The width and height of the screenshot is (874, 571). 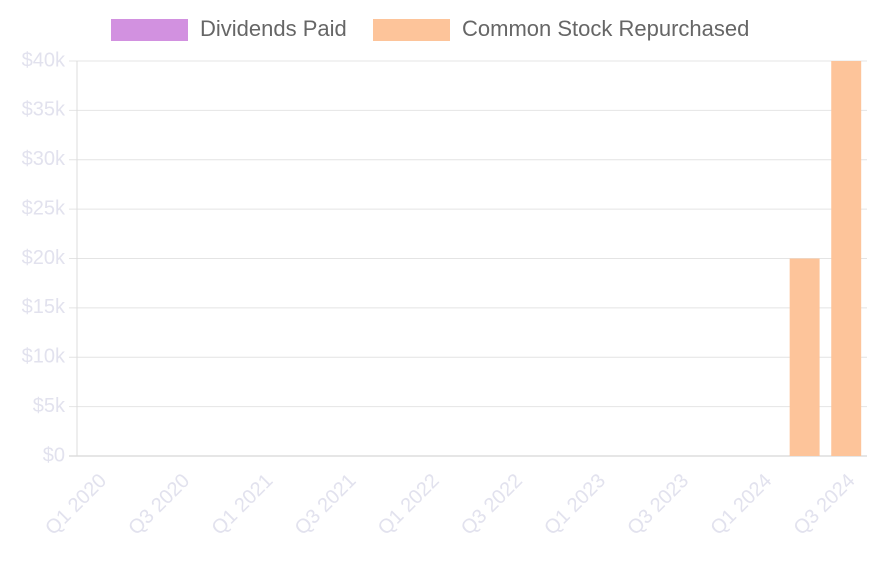 I want to click on x-tick-label: Q1 2023, so click(x=575, y=505).